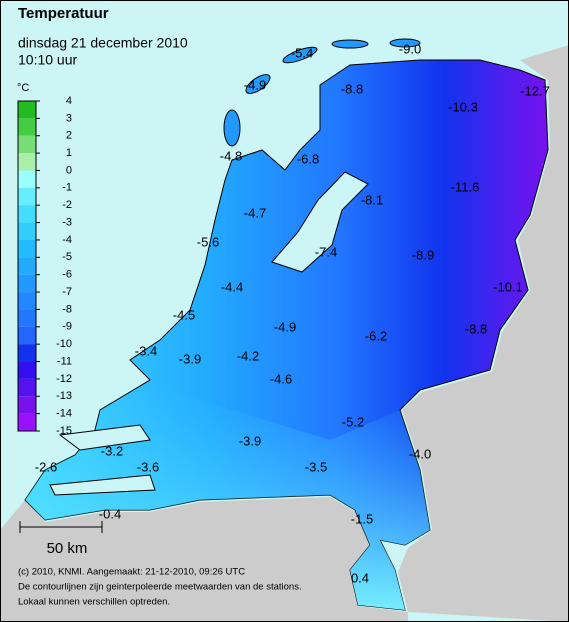 The image size is (569, 622). Describe the element at coordinates (360, 577) in the screenshot. I see `station-reading: 0.4` at that location.